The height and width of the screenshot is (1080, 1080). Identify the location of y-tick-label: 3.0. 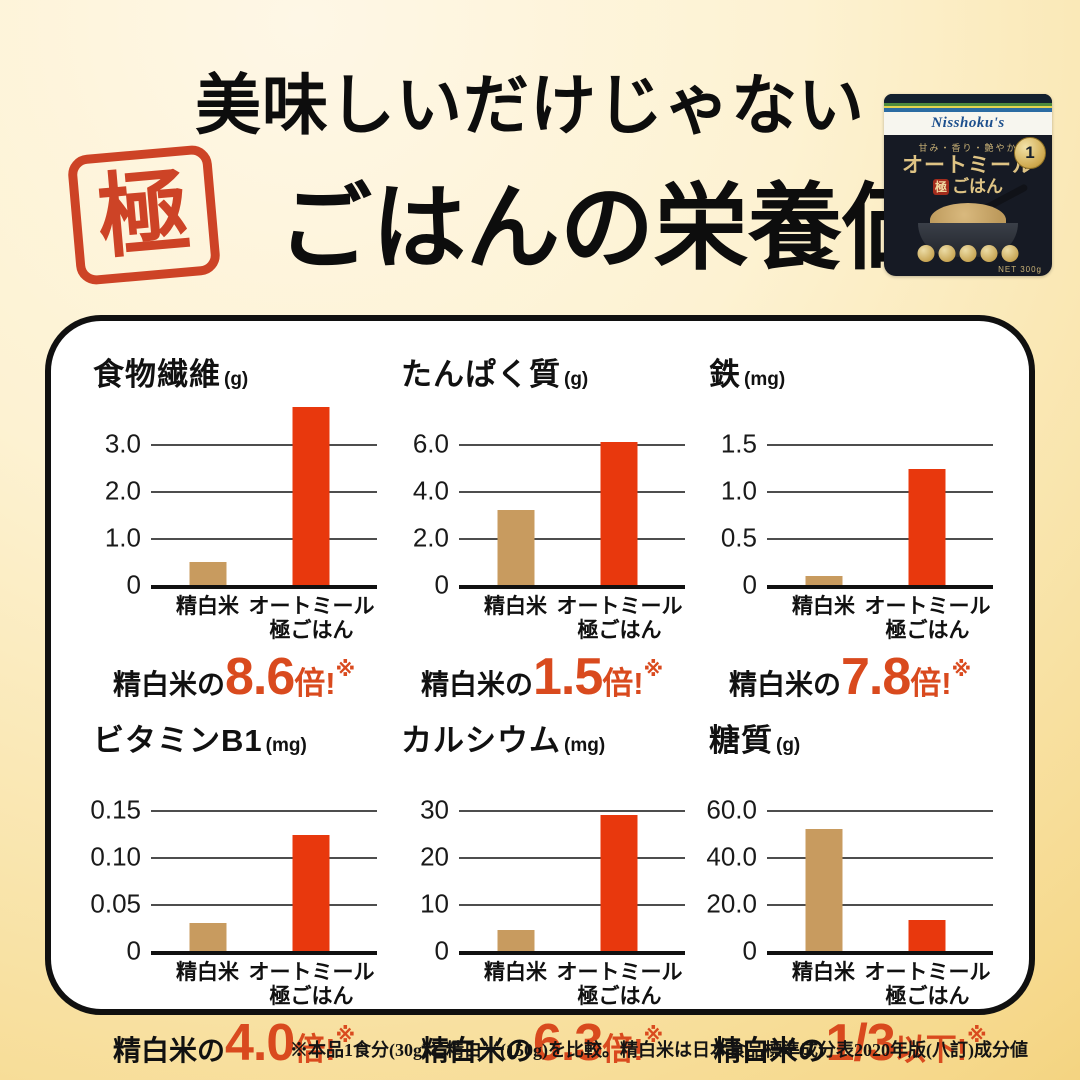
(122, 443).